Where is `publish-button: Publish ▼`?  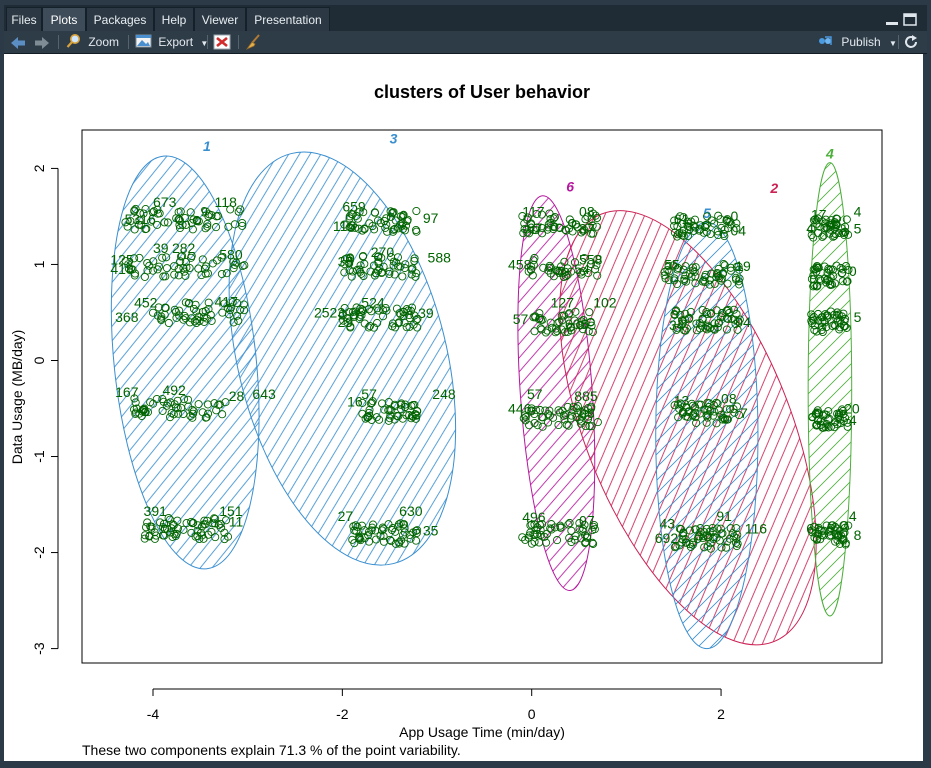
publish-button: Publish ▼ is located at coordinates (857, 42).